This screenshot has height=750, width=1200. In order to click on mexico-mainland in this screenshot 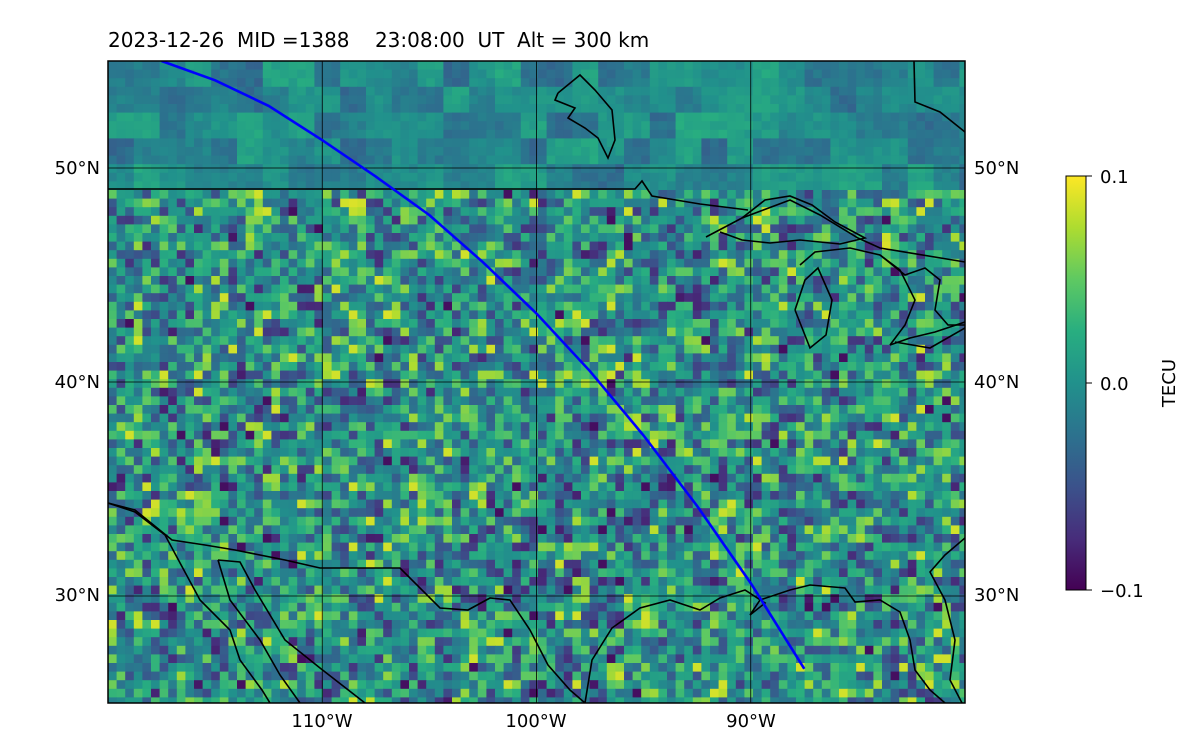, I will do `click(259, 631)`.